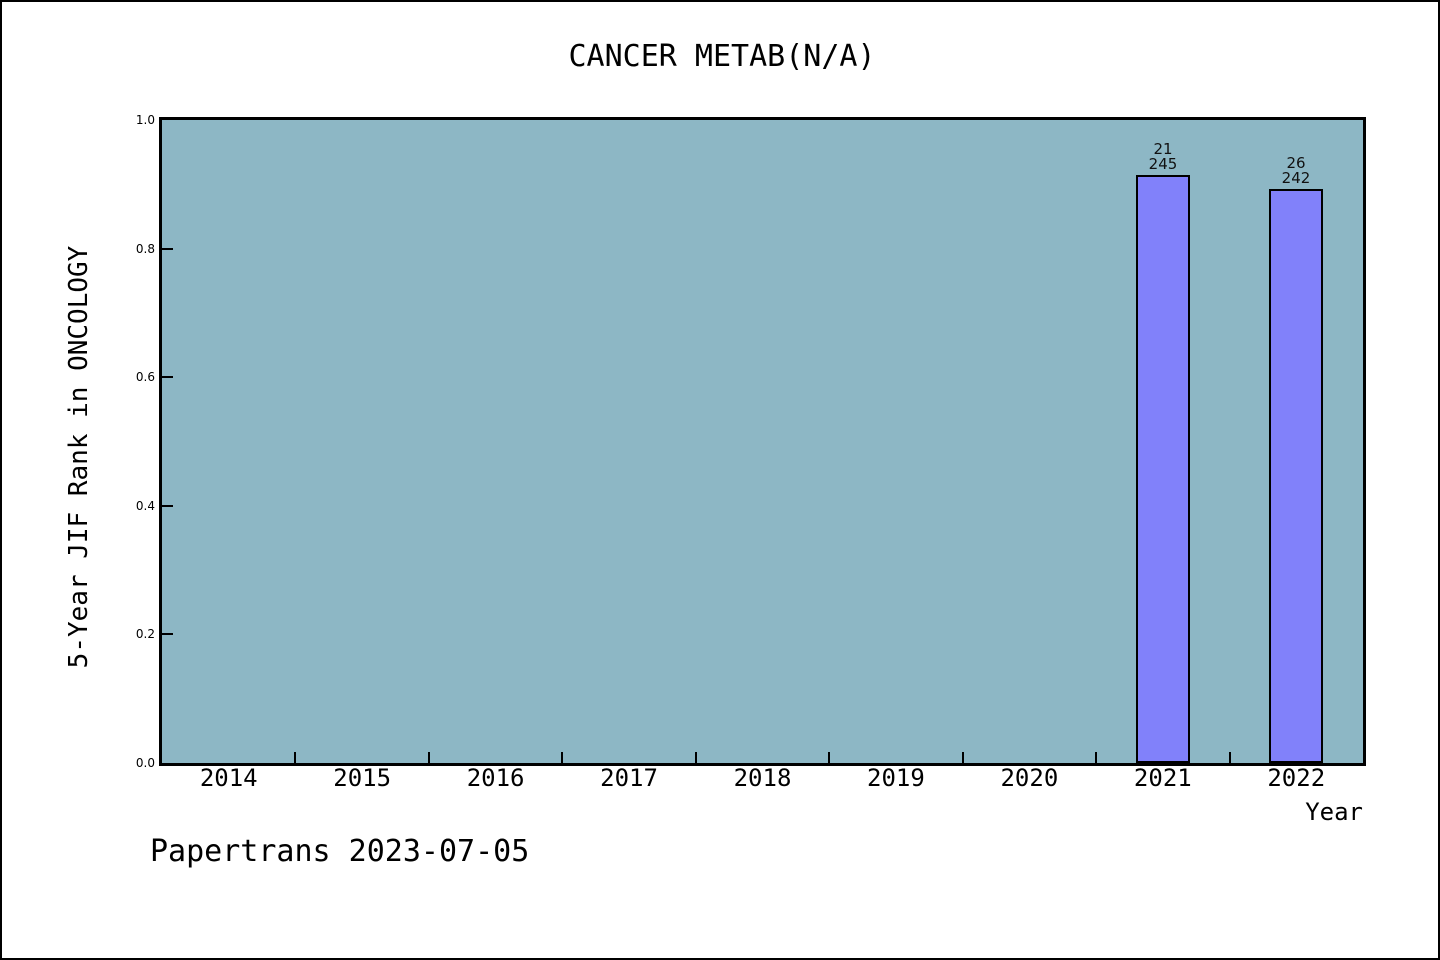  Describe the element at coordinates (228, 778) in the screenshot. I see `x-tick-label-2014: 2014` at that location.